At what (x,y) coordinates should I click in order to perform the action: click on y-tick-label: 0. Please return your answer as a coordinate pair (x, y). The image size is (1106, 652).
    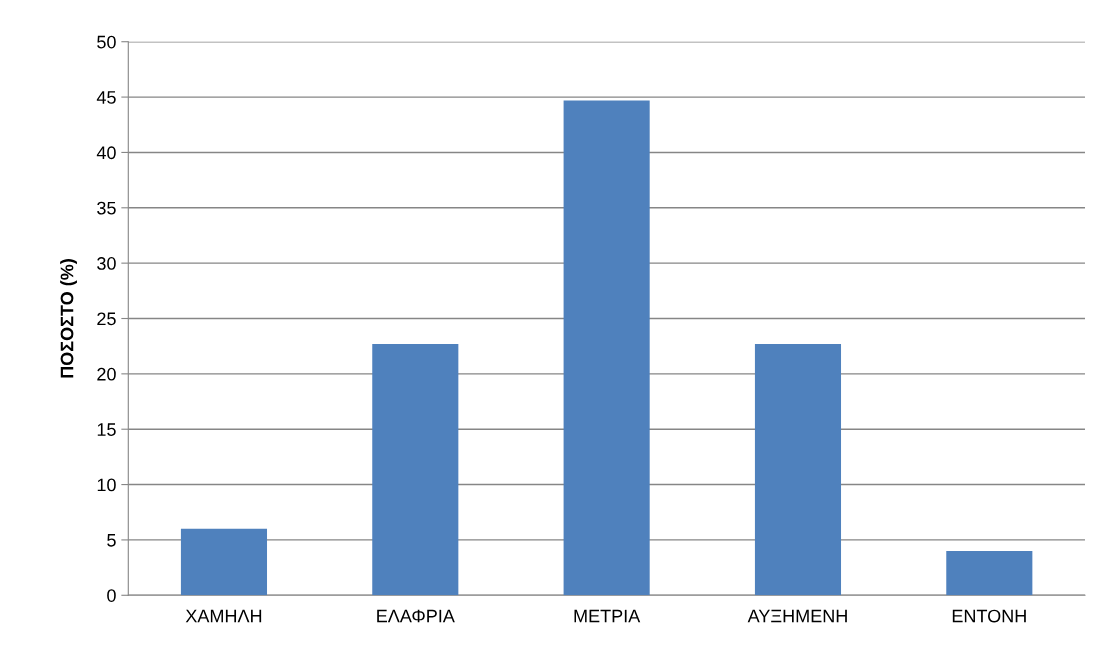
    Looking at the image, I should click on (111, 595).